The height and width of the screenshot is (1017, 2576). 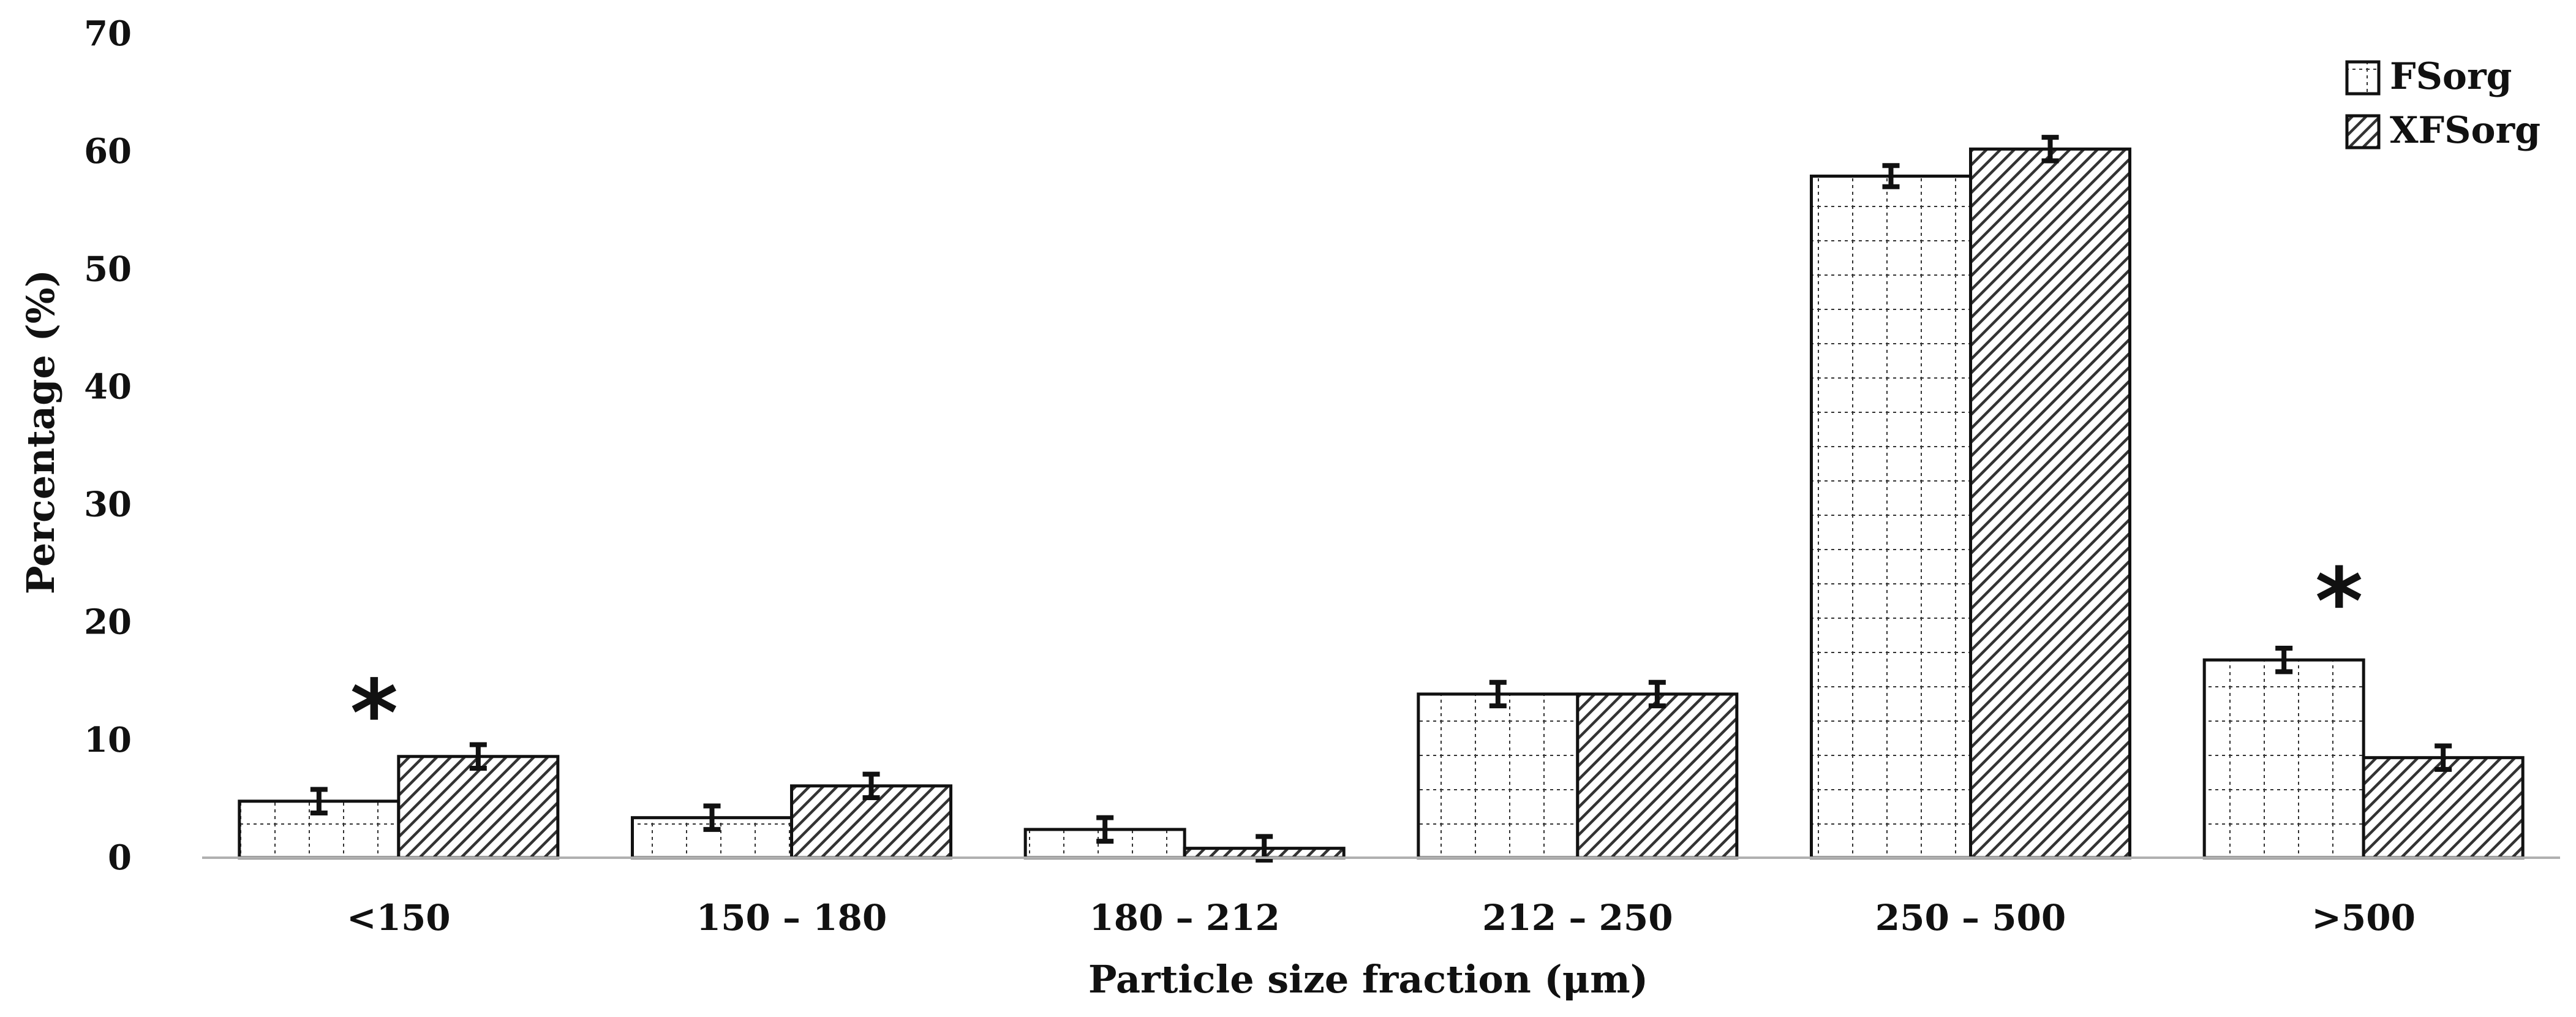 I want to click on y-tick-label: 10, so click(x=108, y=740).